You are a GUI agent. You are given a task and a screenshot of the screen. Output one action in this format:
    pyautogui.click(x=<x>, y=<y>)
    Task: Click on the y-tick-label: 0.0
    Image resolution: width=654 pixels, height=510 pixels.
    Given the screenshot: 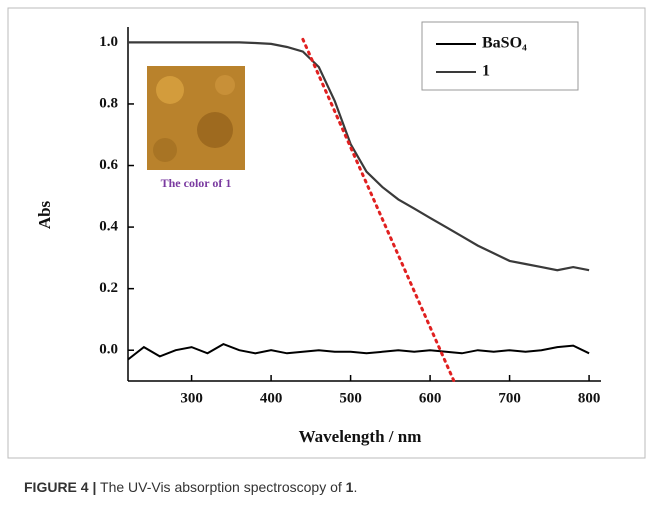 What is the action you would take?
    pyautogui.click(x=108, y=350)
    